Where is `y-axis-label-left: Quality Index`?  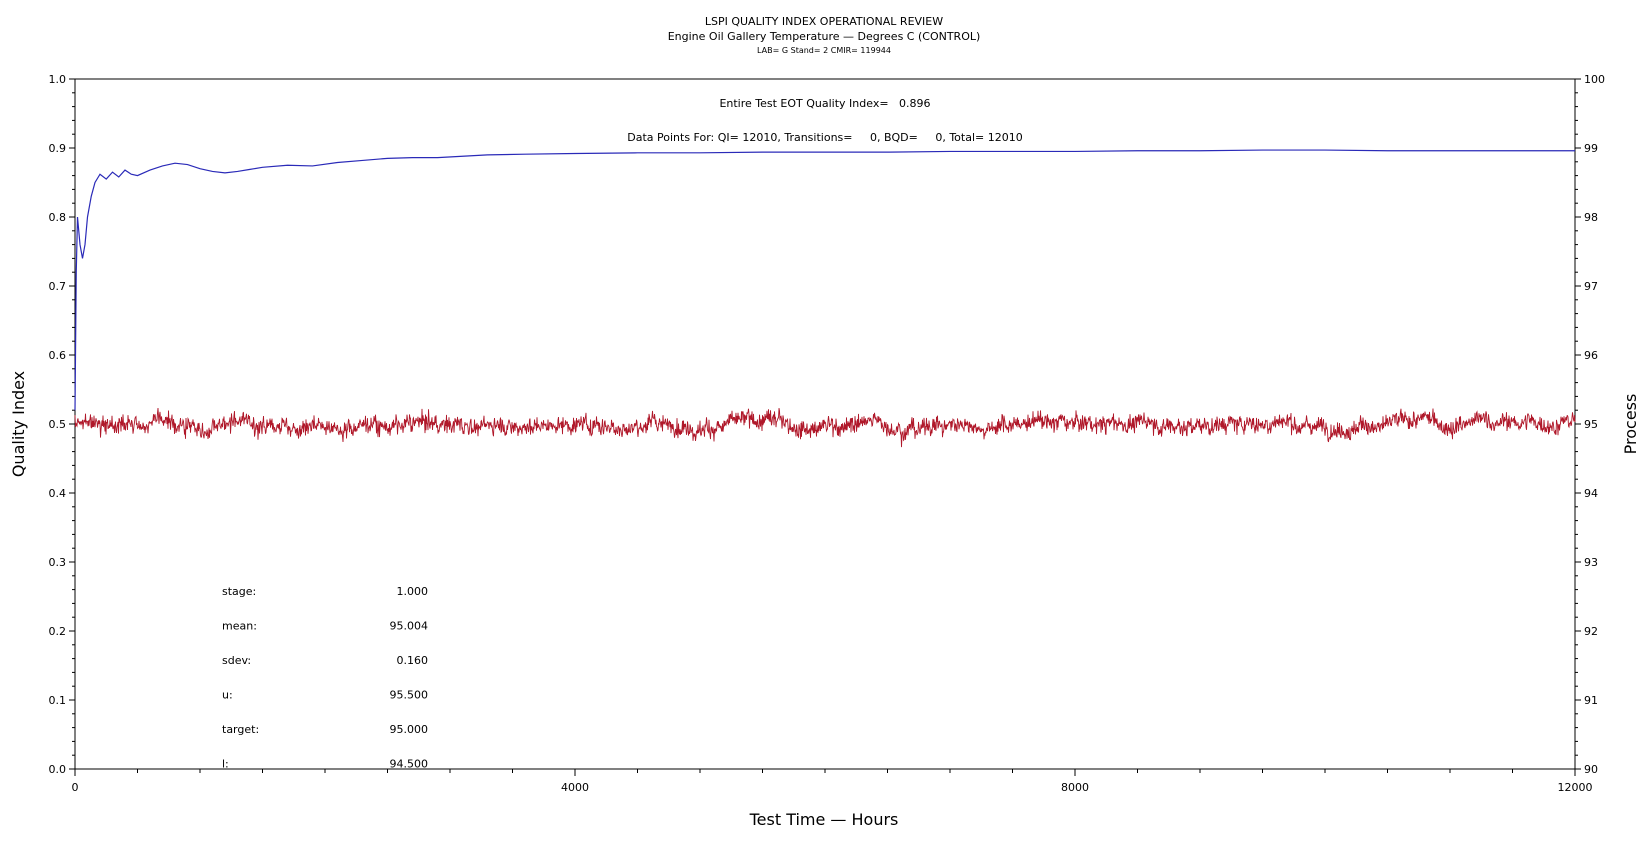
y-axis-label-left: Quality Index is located at coordinates (18, 424).